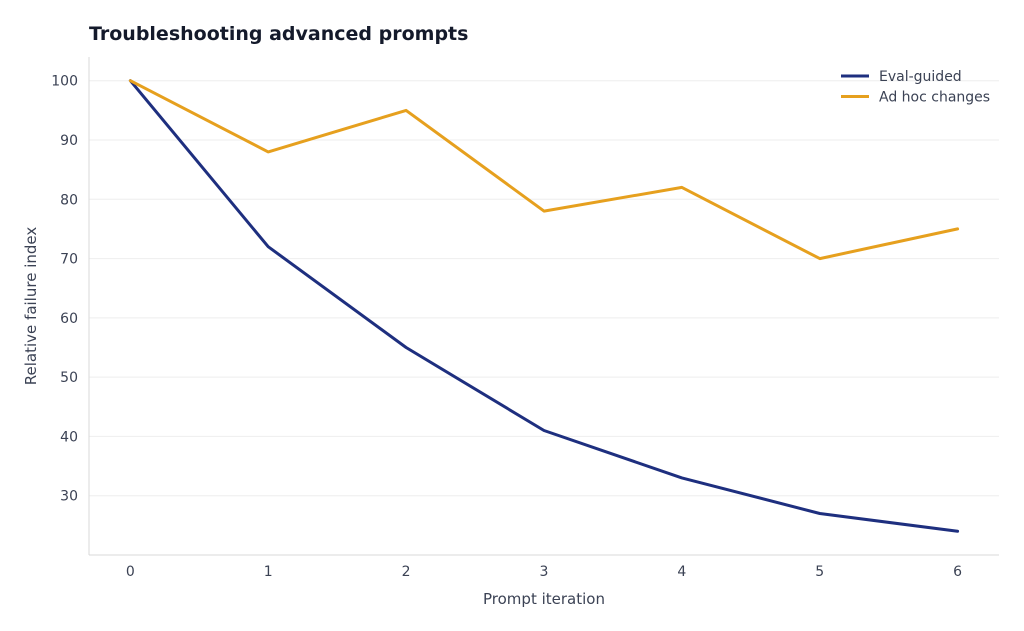 The width and height of the screenshot is (1024, 631). What do you see at coordinates (544, 572) in the screenshot?
I see `x-tick-label: 3` at bounding box center [544, 572].